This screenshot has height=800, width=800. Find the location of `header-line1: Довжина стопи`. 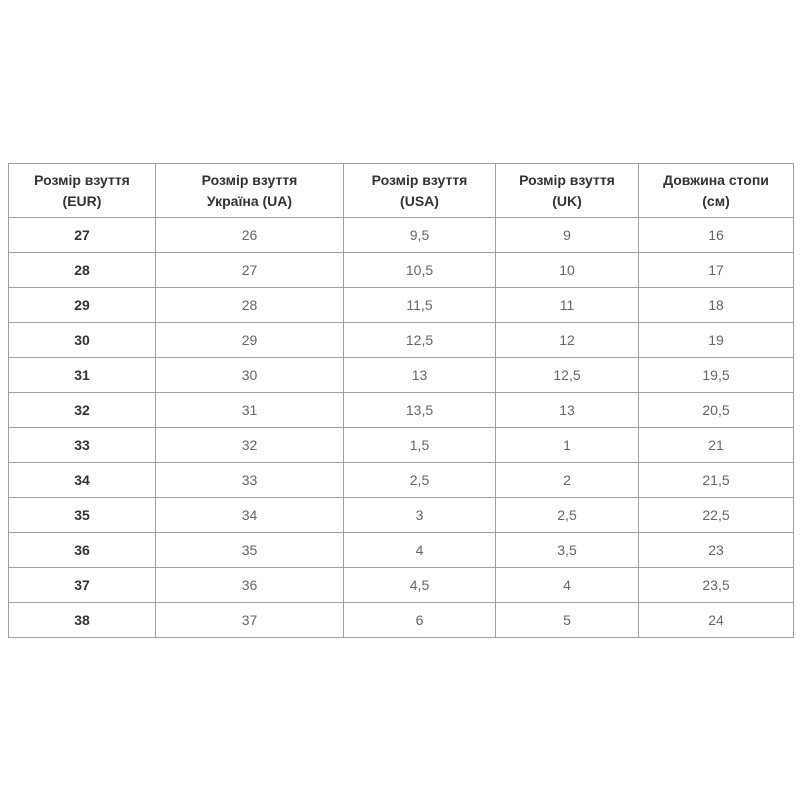

header-line1: Довжина стопи is located at coordinates (716, 180).